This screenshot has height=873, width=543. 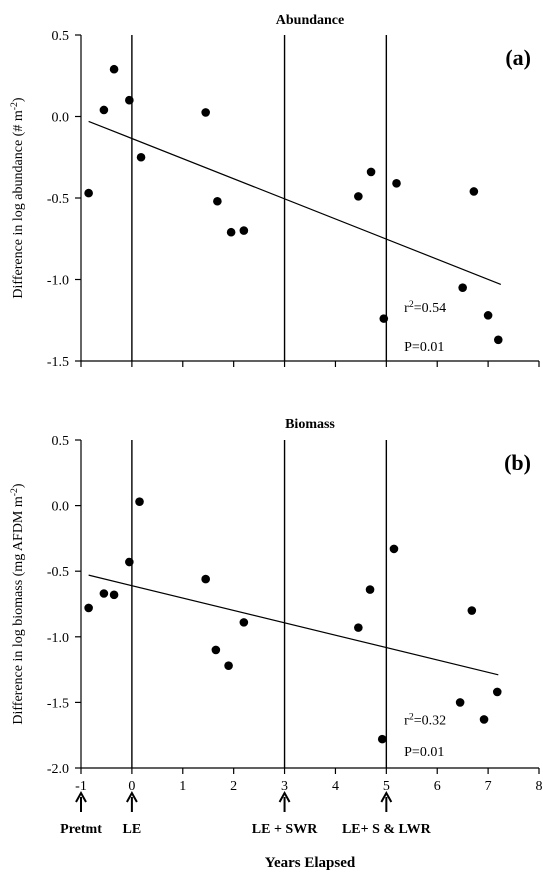 I want to click on x-tick-label: 6, so click(x=437, y=786).